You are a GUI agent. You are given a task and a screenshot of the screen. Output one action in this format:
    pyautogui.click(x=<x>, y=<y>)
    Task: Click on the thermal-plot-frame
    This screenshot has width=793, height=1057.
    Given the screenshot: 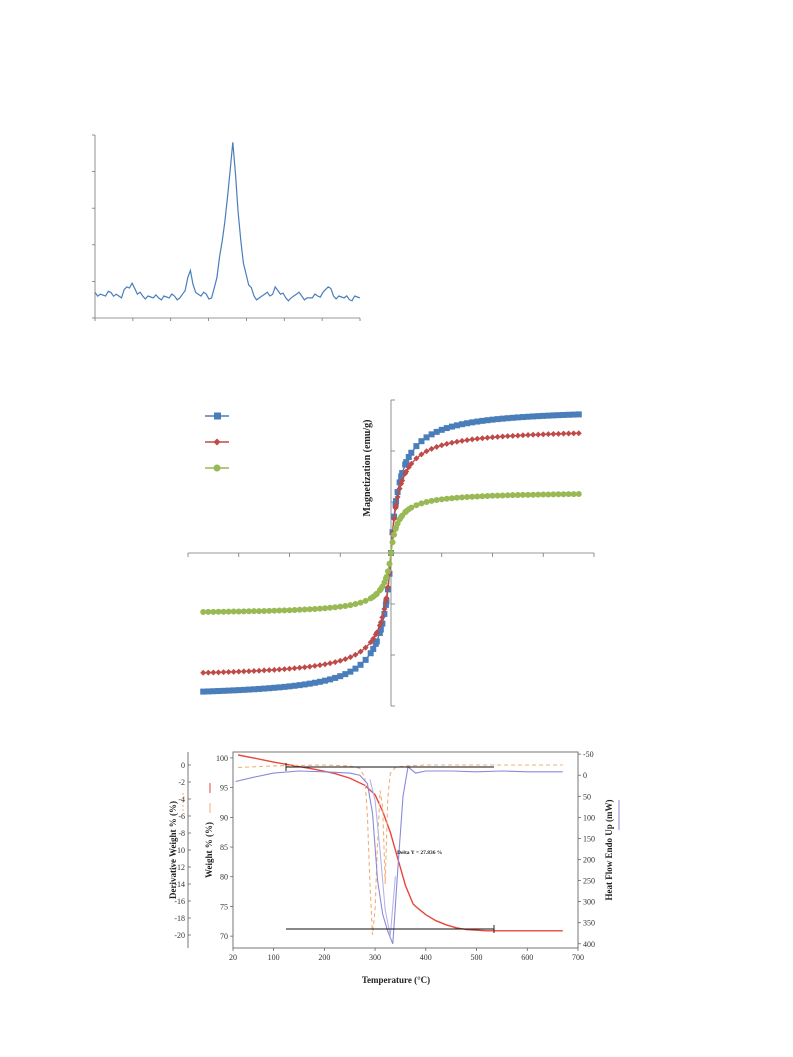 What is the action you would take?
    pyautogui.click(x=405, y=850)
    